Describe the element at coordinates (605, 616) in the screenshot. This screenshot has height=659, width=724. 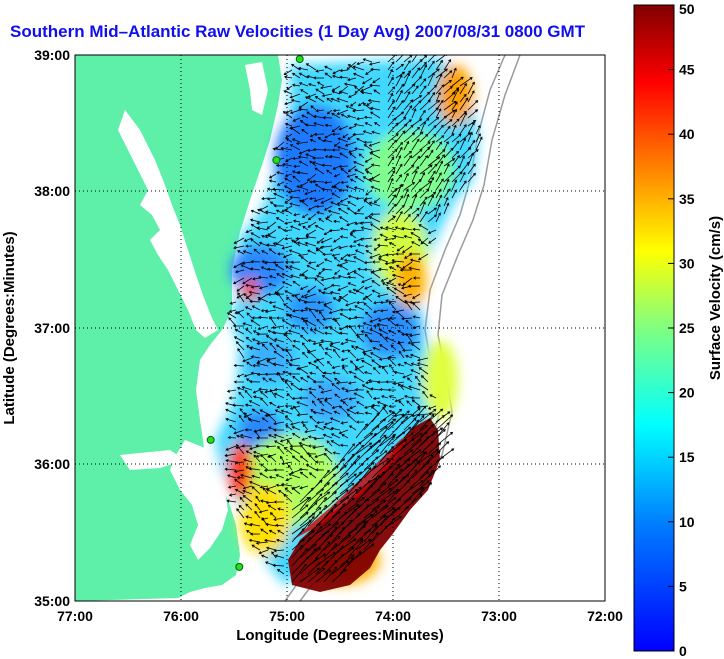
I see `x-tick-label: 72:00` at that location.